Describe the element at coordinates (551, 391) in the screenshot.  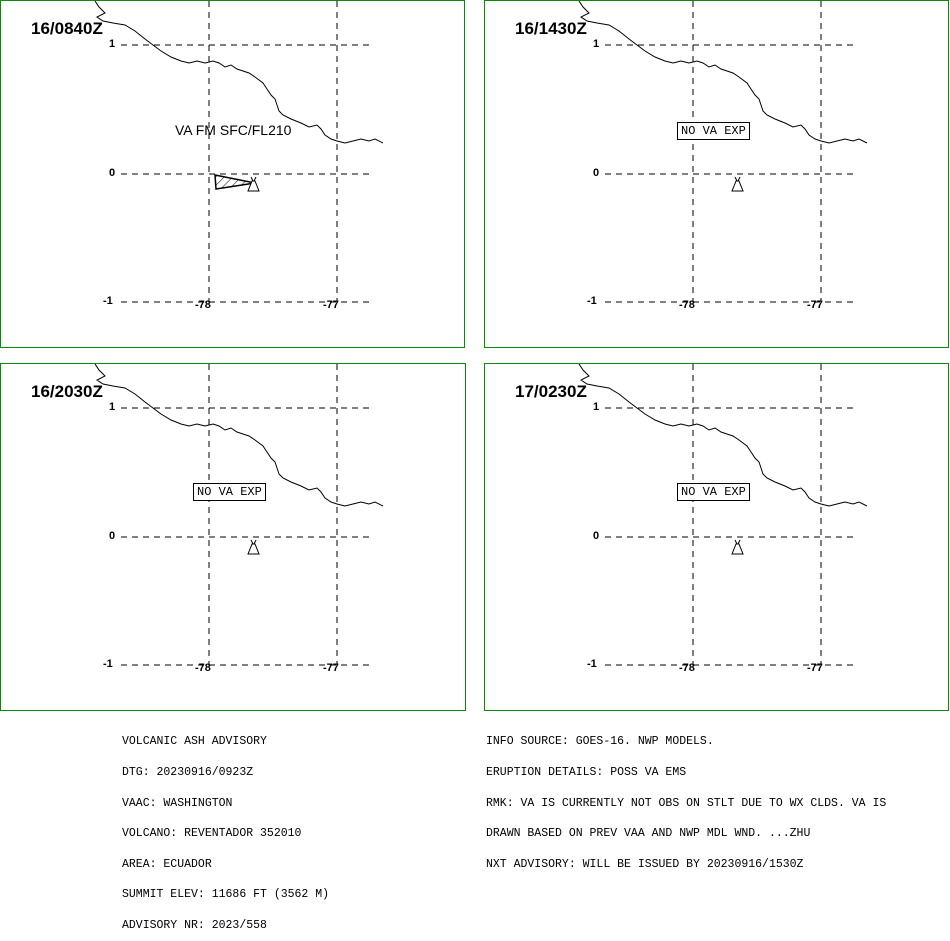
I see `panel-time: 17/0230Z` at that location.